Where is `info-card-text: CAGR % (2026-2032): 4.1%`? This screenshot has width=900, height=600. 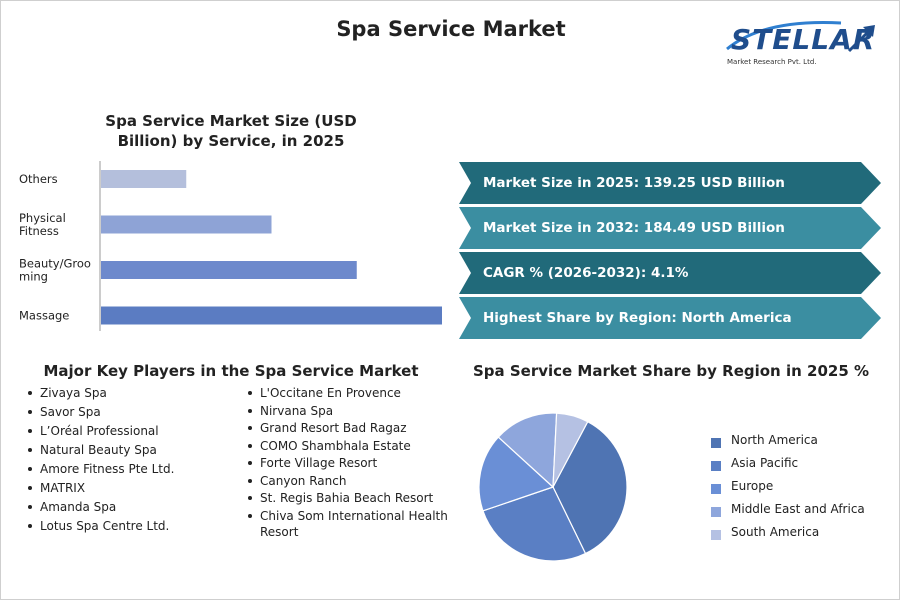
info-card-text: CAGR % (2026-2032): 4.1% is located at coordinates (586, 273).